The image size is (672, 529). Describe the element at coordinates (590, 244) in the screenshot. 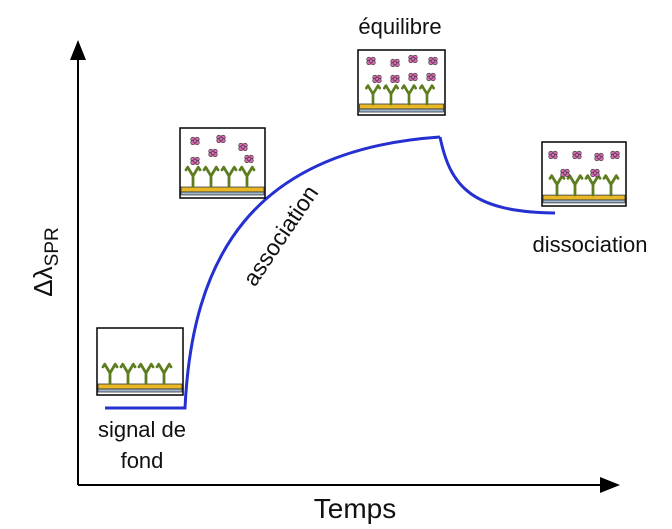

I see `phase-label: dissociation` at that location.